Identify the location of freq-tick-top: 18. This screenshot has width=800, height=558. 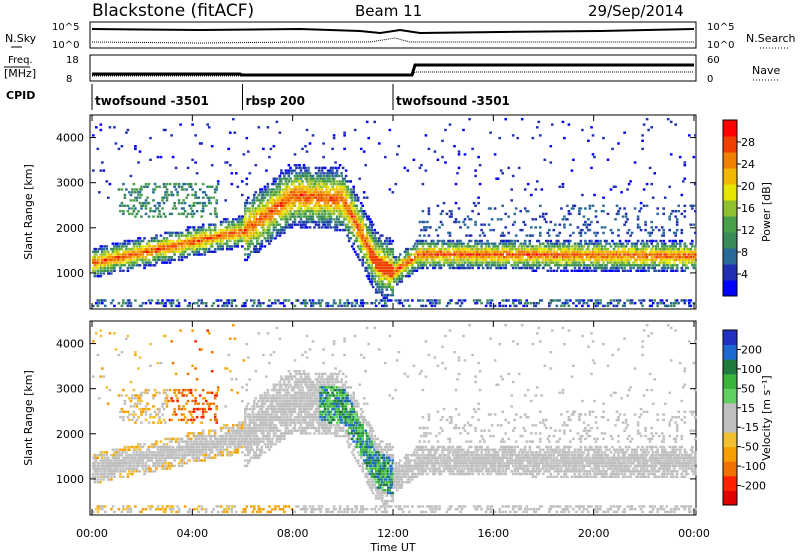
(72, 60).